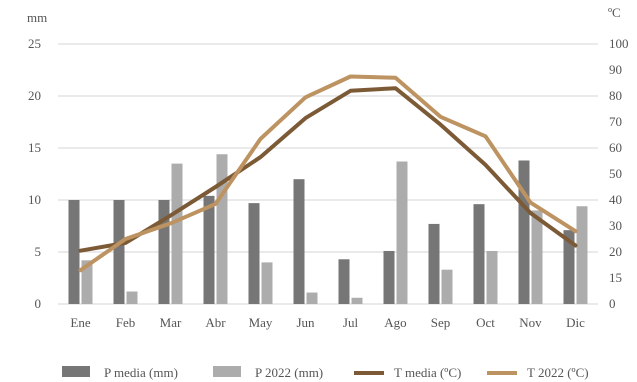 The width and height of the screenshot is (637, 382). I want to click on y-right-tick-label: 30, so click(615, 225).